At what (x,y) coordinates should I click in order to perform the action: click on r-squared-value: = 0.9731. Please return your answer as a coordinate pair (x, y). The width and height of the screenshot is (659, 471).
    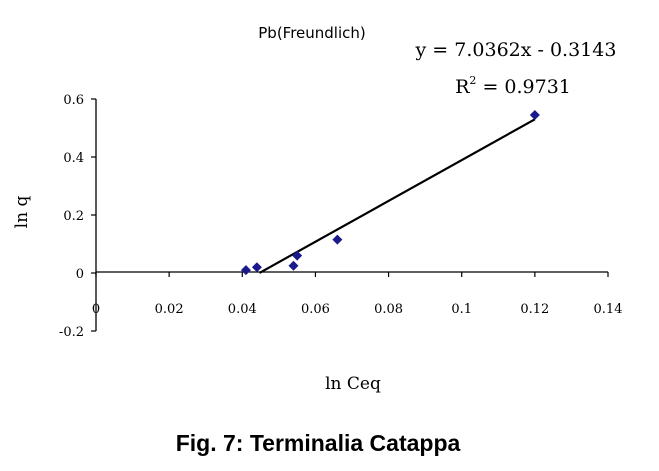
    Looking at the image, I should click on (523, 87).